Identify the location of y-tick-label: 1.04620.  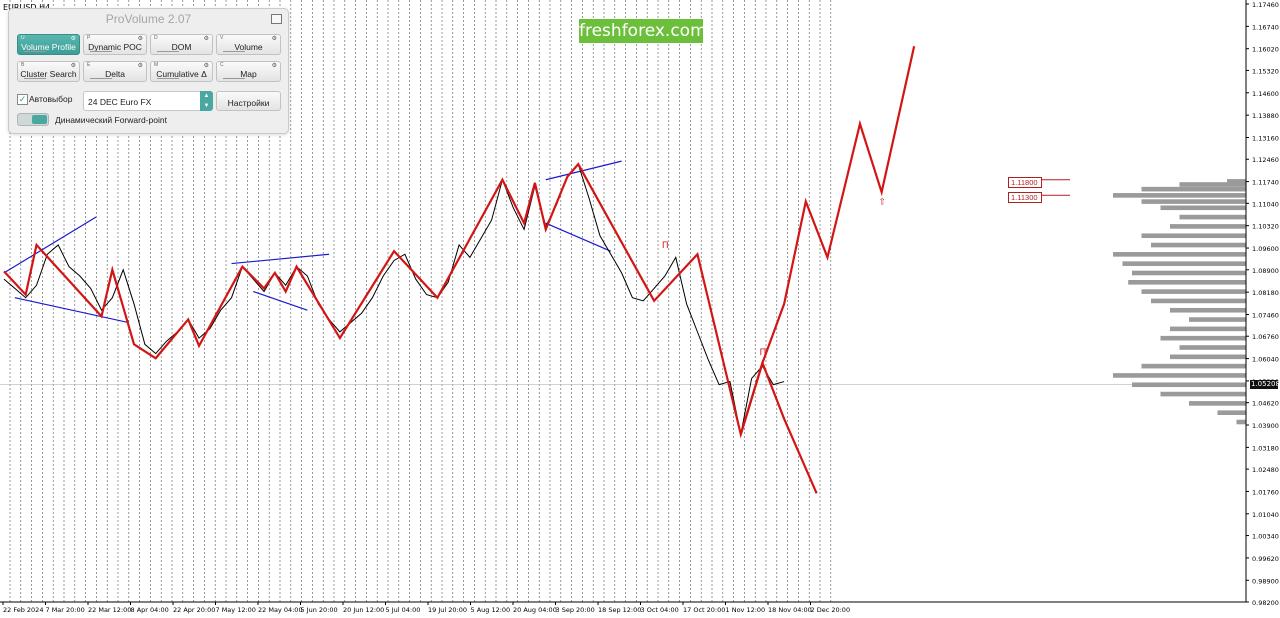
(1265, 404).